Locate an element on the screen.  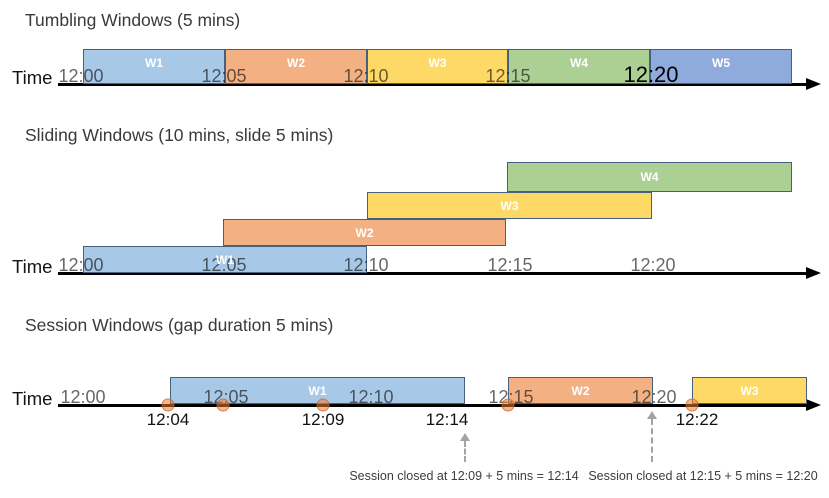
window-label: W5 is located at coordinates (721, 63).